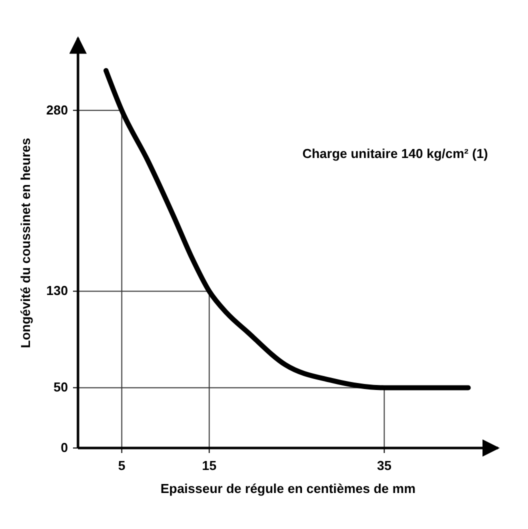 The image size is (528, 529). Describe the element at coordinates (395, 153) in the screenshot. I see `annotation: Charge unitaire 140 kg/cm² (1)` at that location.